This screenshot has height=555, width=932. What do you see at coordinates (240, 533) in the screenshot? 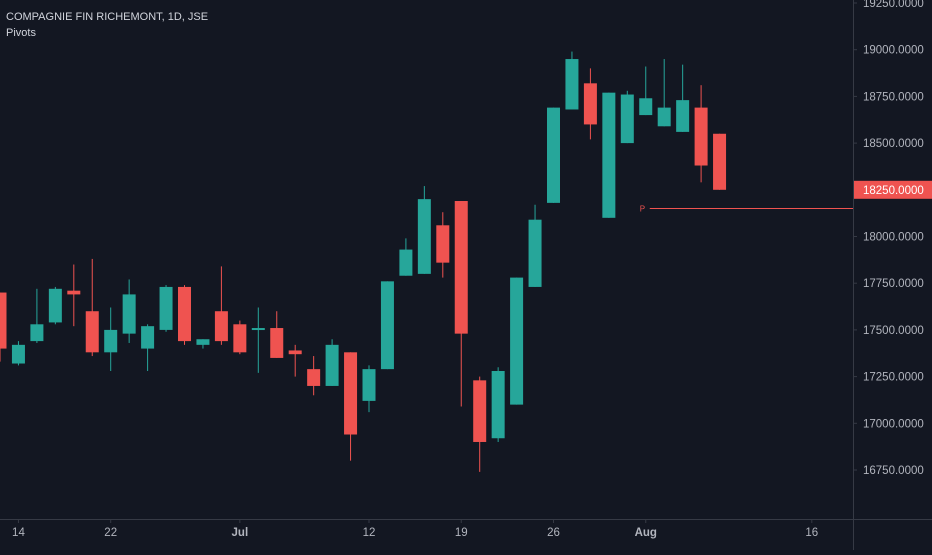
I see `x-tick-label: Jul` at bounding box center [240, 533].